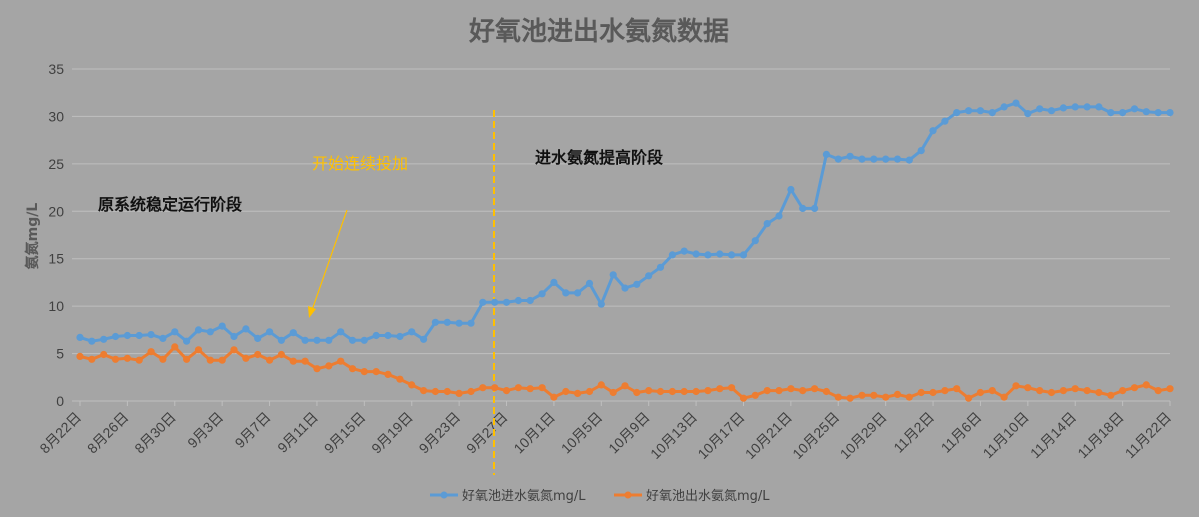 This screenshot has width=1199, height=517. Describe the element at coordinates (56, 235) in the screenshot. I see `y-axis-ticks: 0 5 10 15 20 25 30 35` at that location.